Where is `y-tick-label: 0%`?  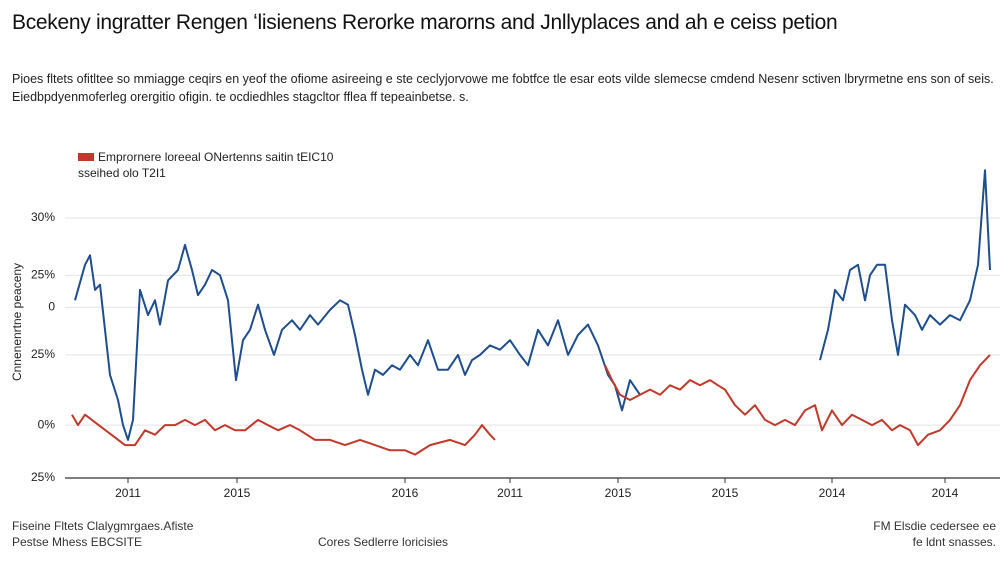
y-tick-label: 0% is located at coordinates (47, 424).